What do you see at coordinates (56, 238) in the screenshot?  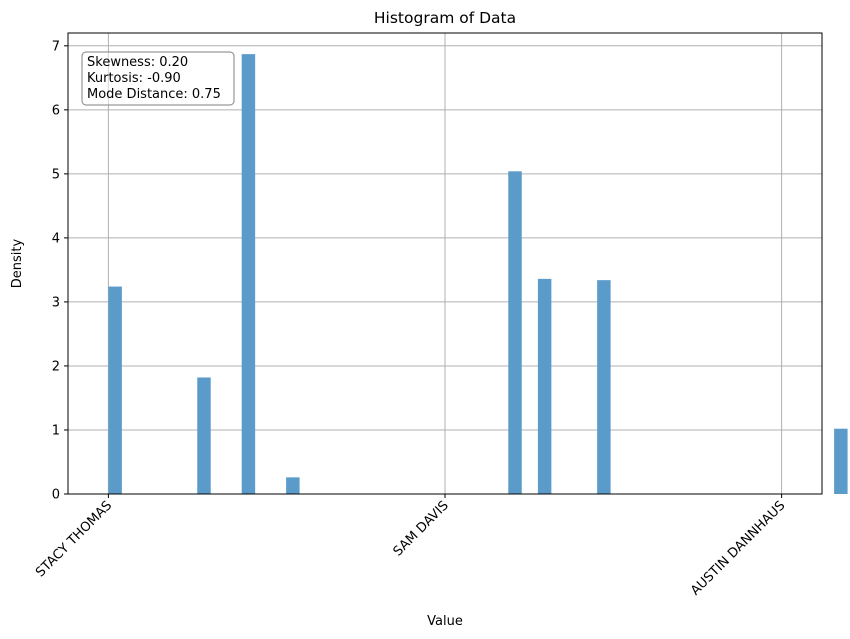 I see `y-tick-label: 4` at bounding box center [56, 238].